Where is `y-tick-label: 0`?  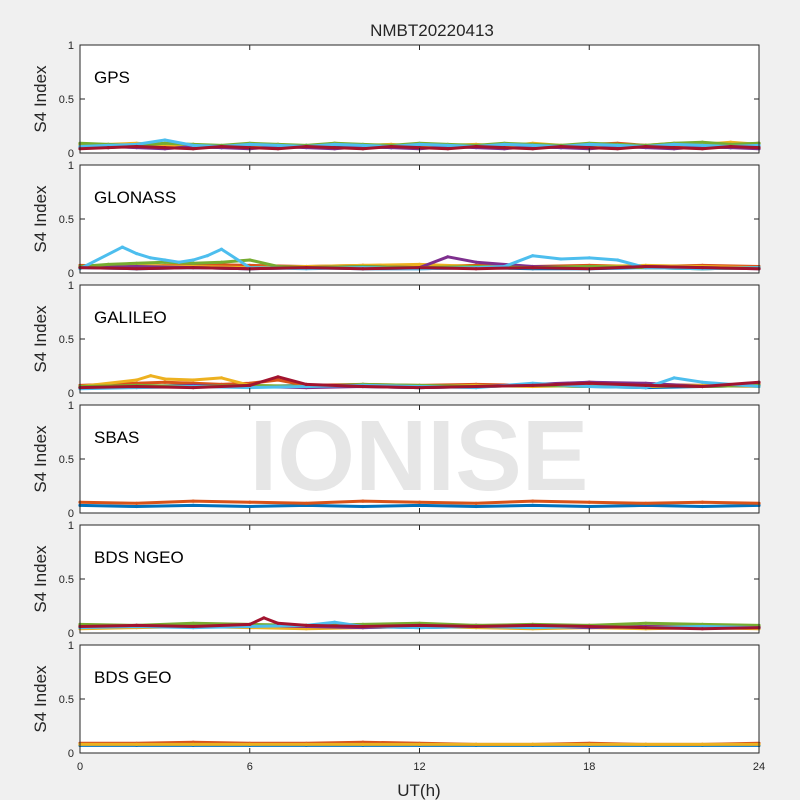 y-tick-label: 0 is located at coordinates (71, 514).